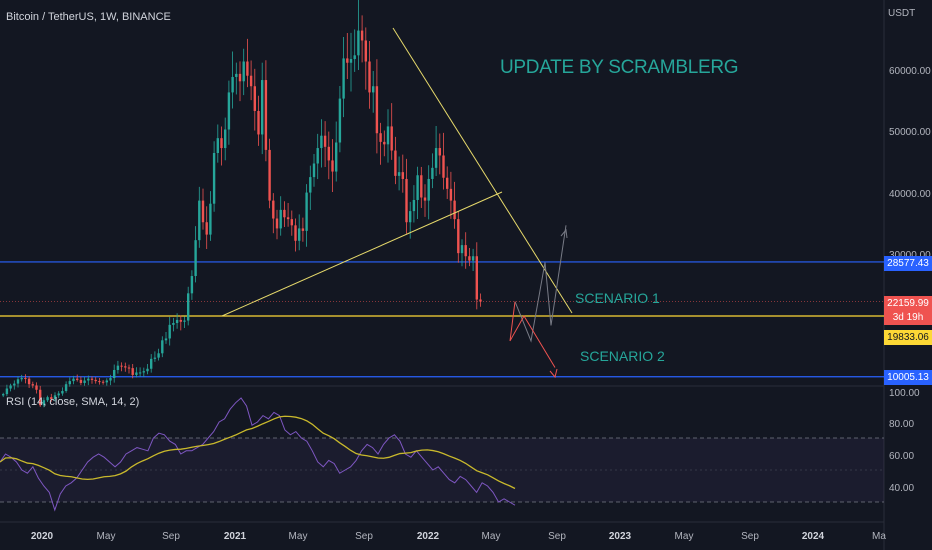 This screenshot has height=550, width=932. Describe the element at coordinates (362, 254) in the screenshot. I see `support-trend-line` at that location.